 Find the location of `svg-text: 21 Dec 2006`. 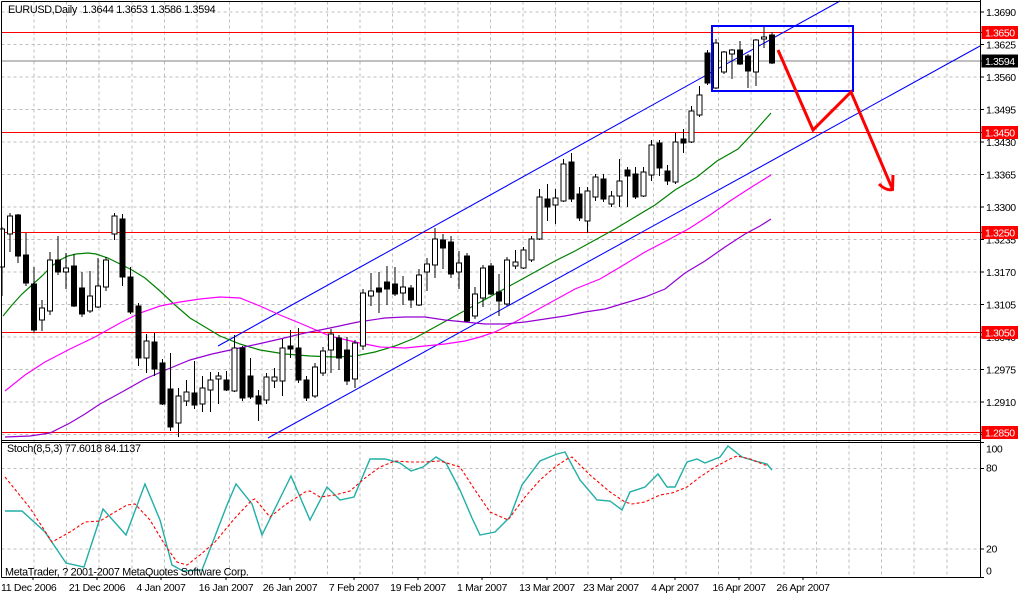

svg-text: 21 Dec 2006 is located at coordinates (97, 588).